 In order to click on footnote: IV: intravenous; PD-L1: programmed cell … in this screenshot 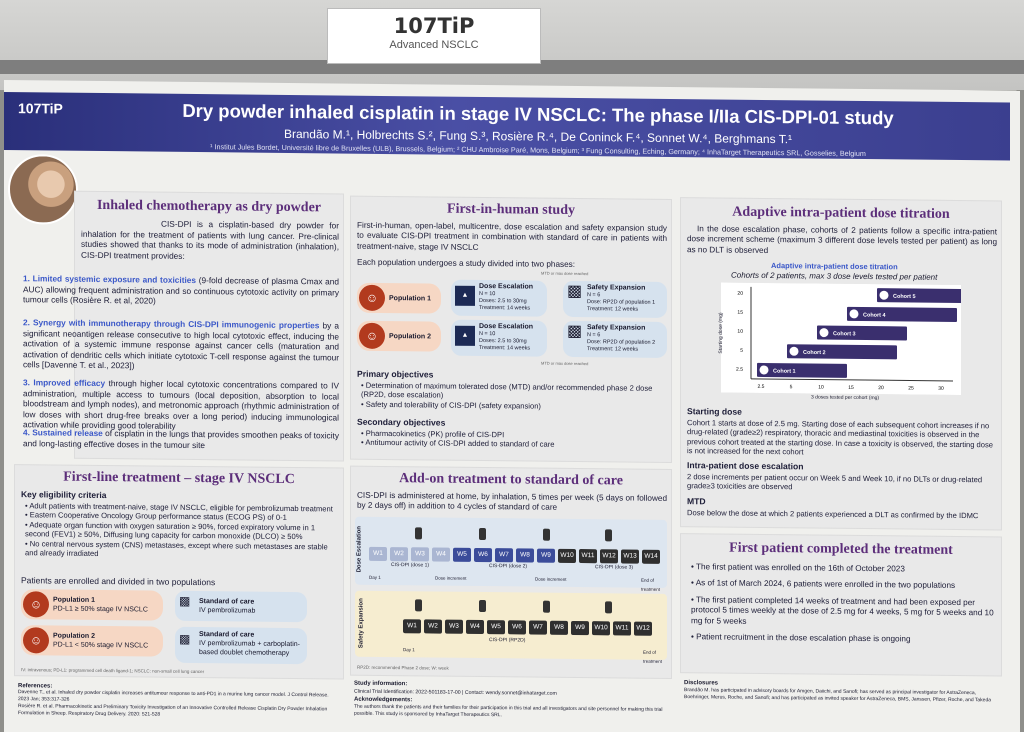, I will do `click(113, 671)`.